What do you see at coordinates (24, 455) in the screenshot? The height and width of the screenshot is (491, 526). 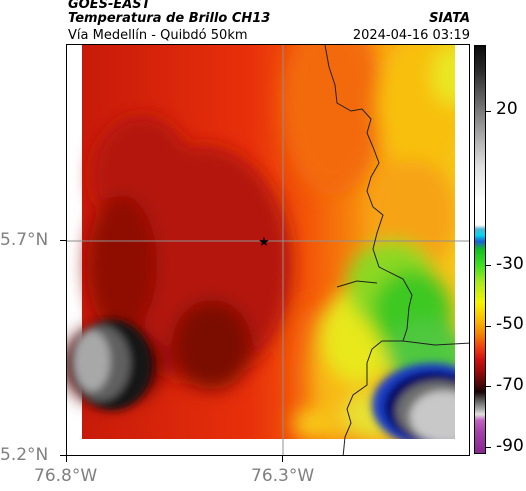 I see `lat-label-5-2: 5.2°N` at bounding box center [24, 455].